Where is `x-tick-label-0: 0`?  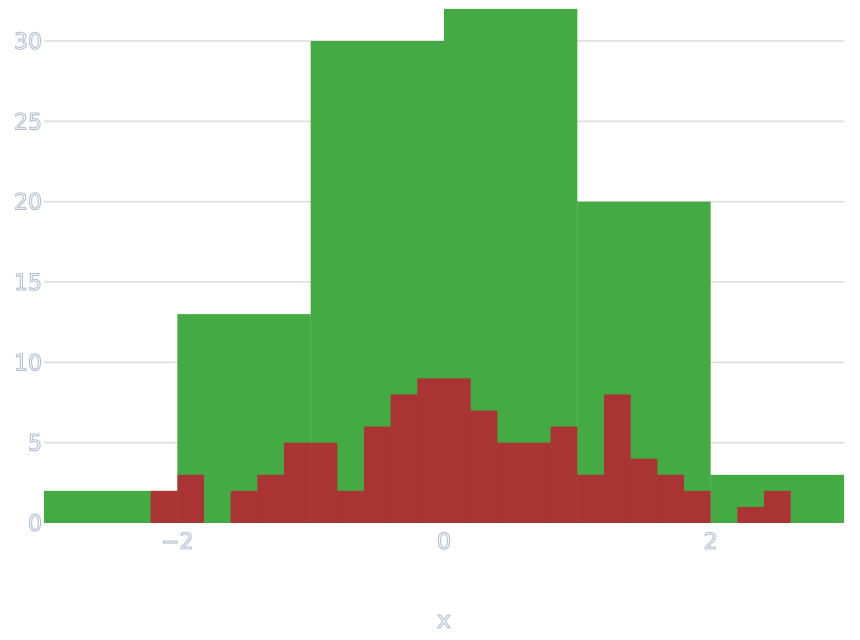 x-tick-label-0: 0 is located at coordinates (444, 542).